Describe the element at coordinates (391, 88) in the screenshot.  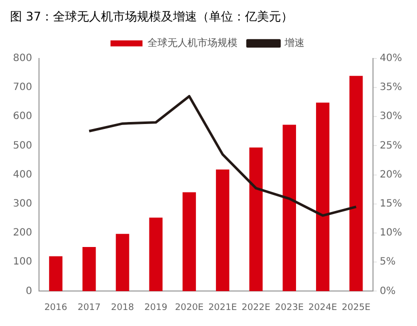
I see `y2-tick-label: 35%` at that location.